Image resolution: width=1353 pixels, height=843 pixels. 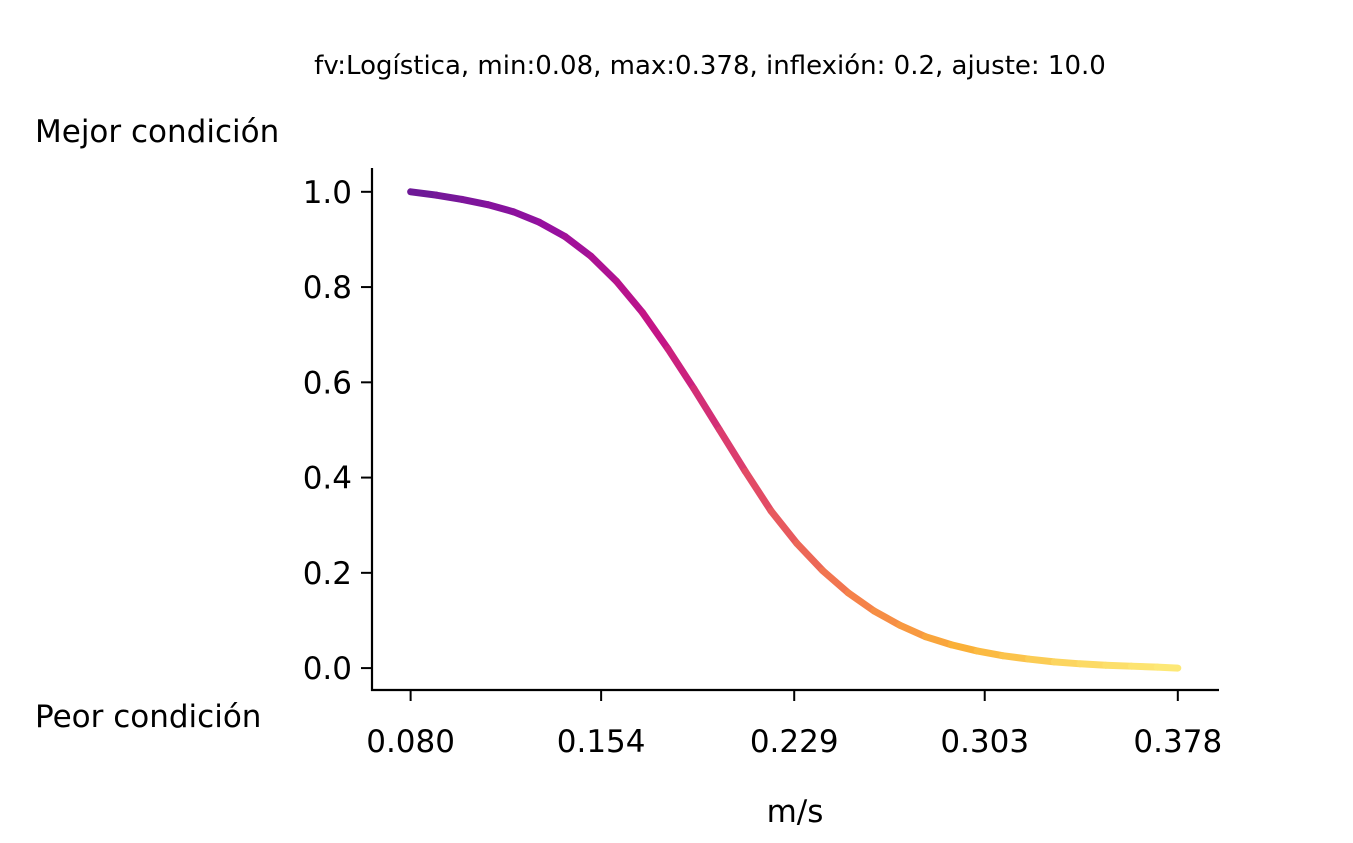 What do you see at coordinates (601, 742) in the screenshot?
I see `x-tick-label: 0.154` at bounding box center [601, 742].